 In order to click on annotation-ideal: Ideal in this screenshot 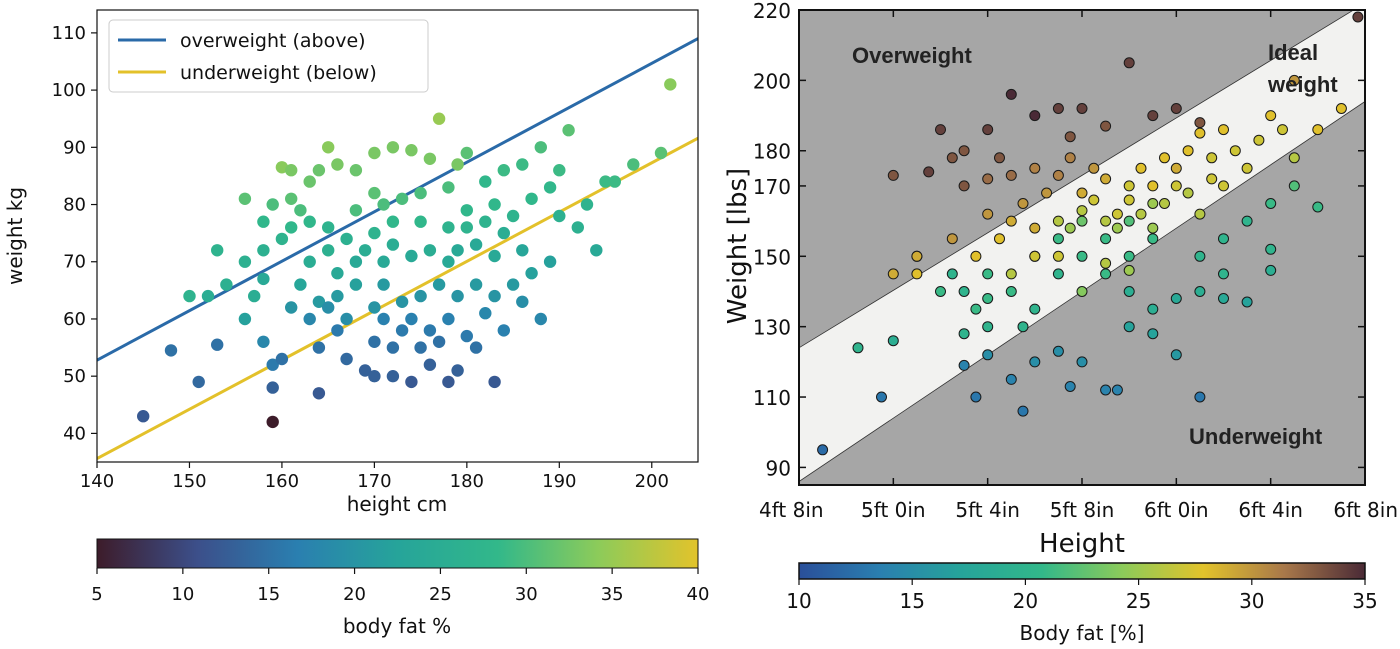, I will do `click(1293, 52)`.